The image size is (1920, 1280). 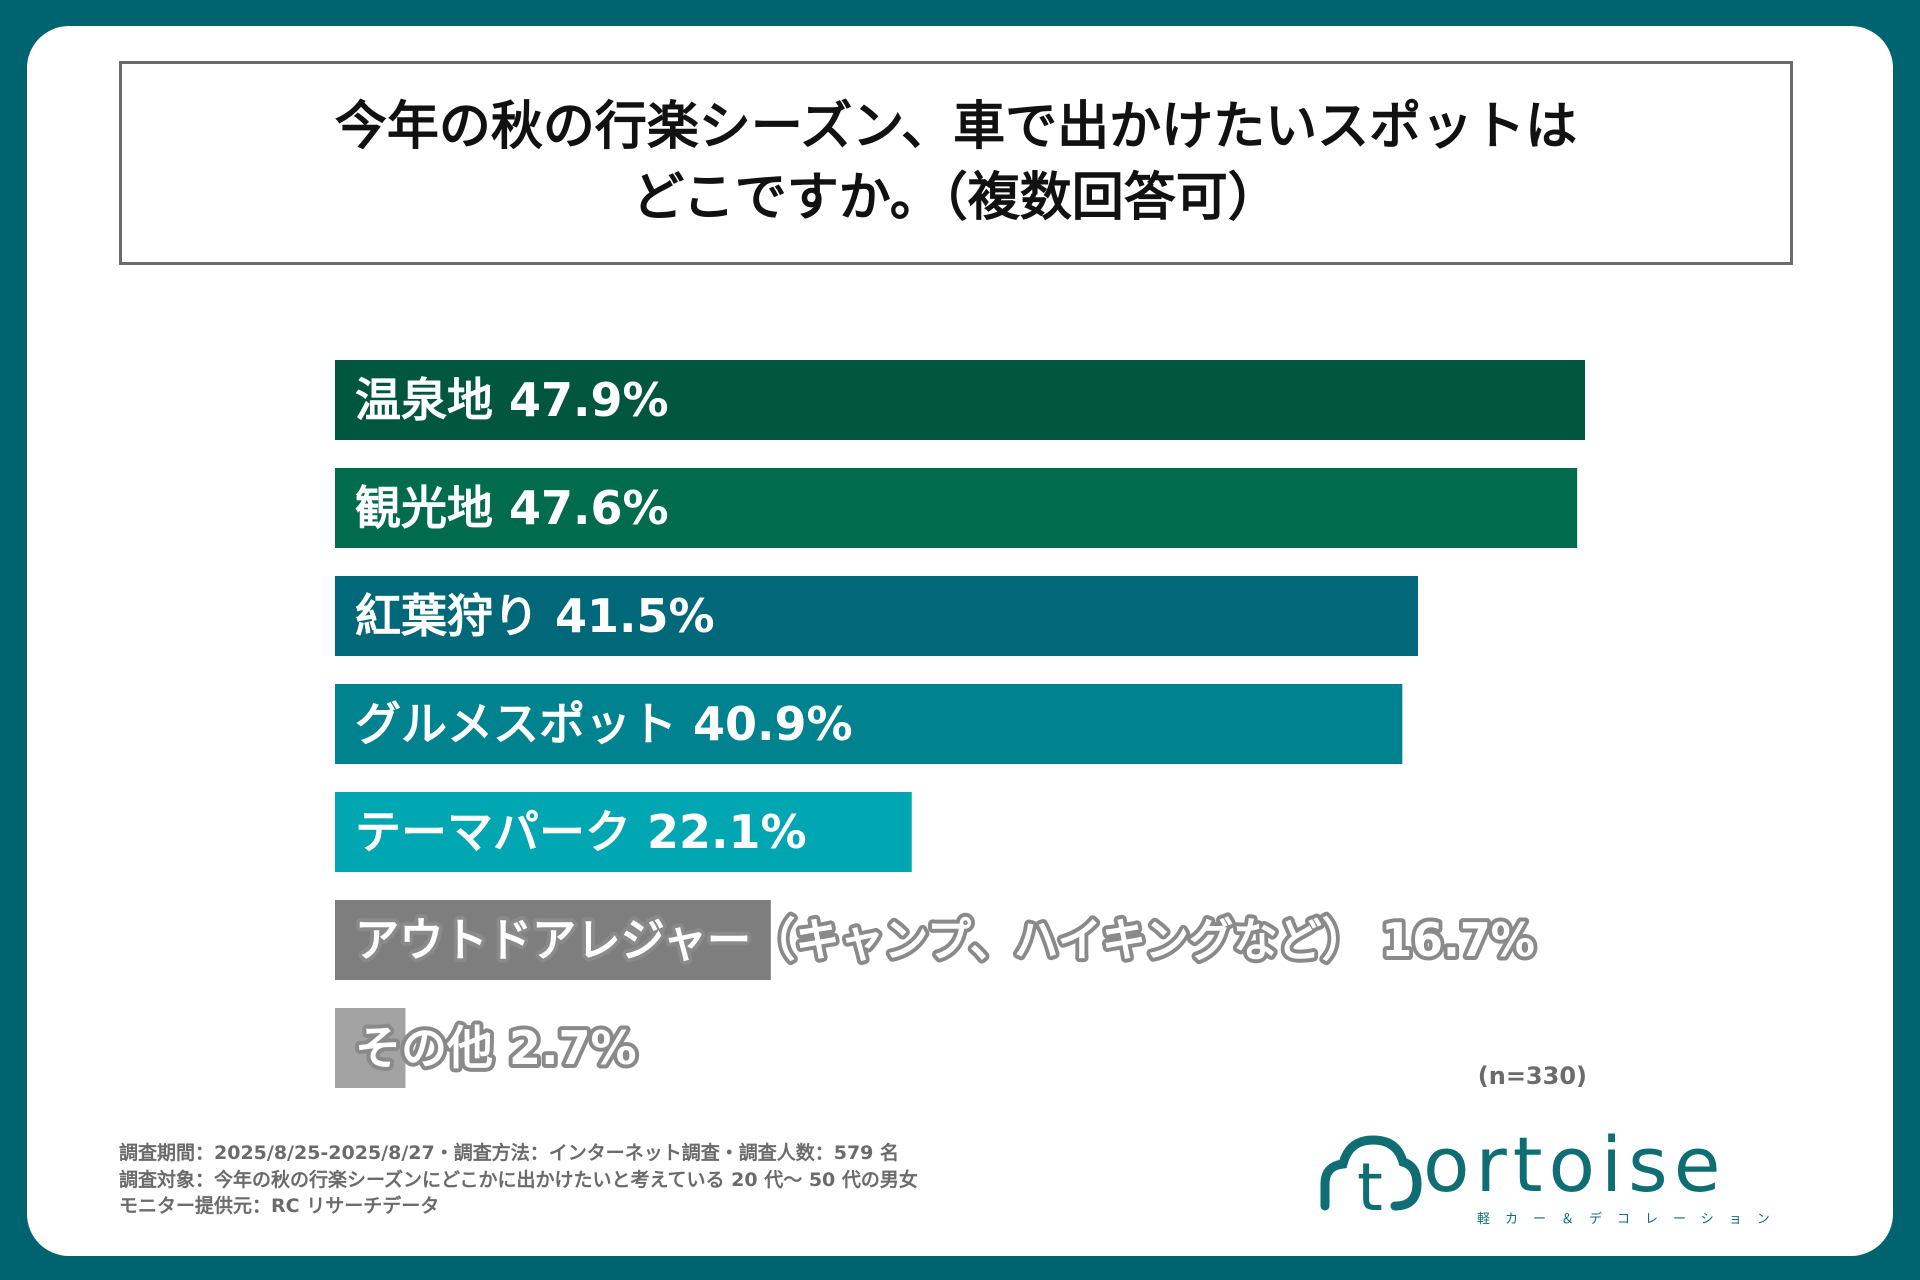 What do you see at coordinates (956, 163) in the screenshot?
I see `title-box: 今年の秋の行楽シーズン、車で出かけたいスポットは どこですか。（複数回答可）` at bounding box center [956, 163].